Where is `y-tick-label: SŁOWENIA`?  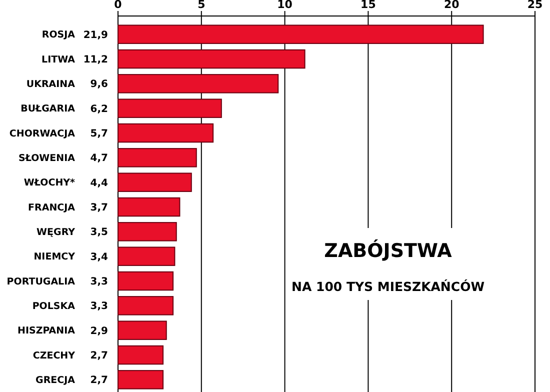 y-tick-label: SŁOWENIA is located at coordinates (47, 158).